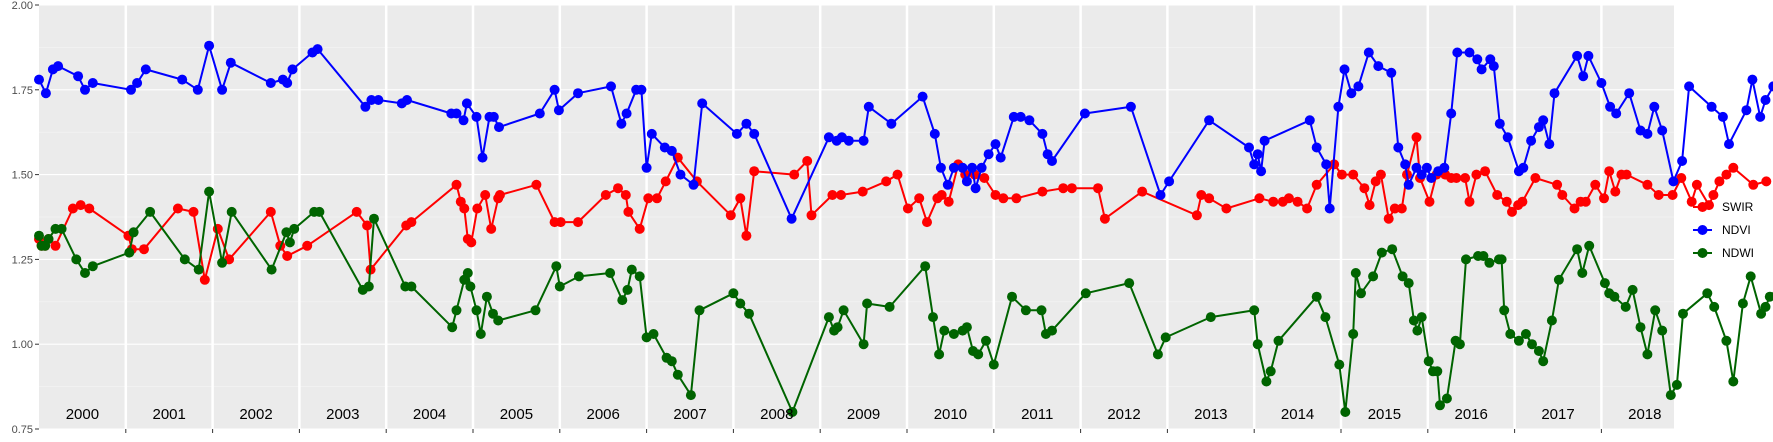  Describe the element at coordinates (22, 430) in the screenshot. I see `y-tick-label: 0.75` at that location.